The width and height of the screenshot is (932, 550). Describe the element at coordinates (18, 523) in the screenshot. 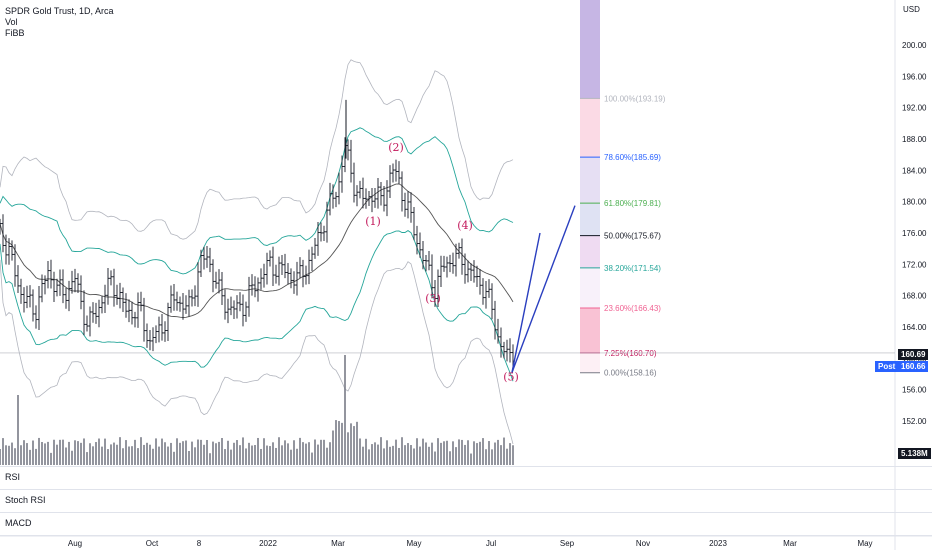

I see `macd-pane-label: MACD` at that location.